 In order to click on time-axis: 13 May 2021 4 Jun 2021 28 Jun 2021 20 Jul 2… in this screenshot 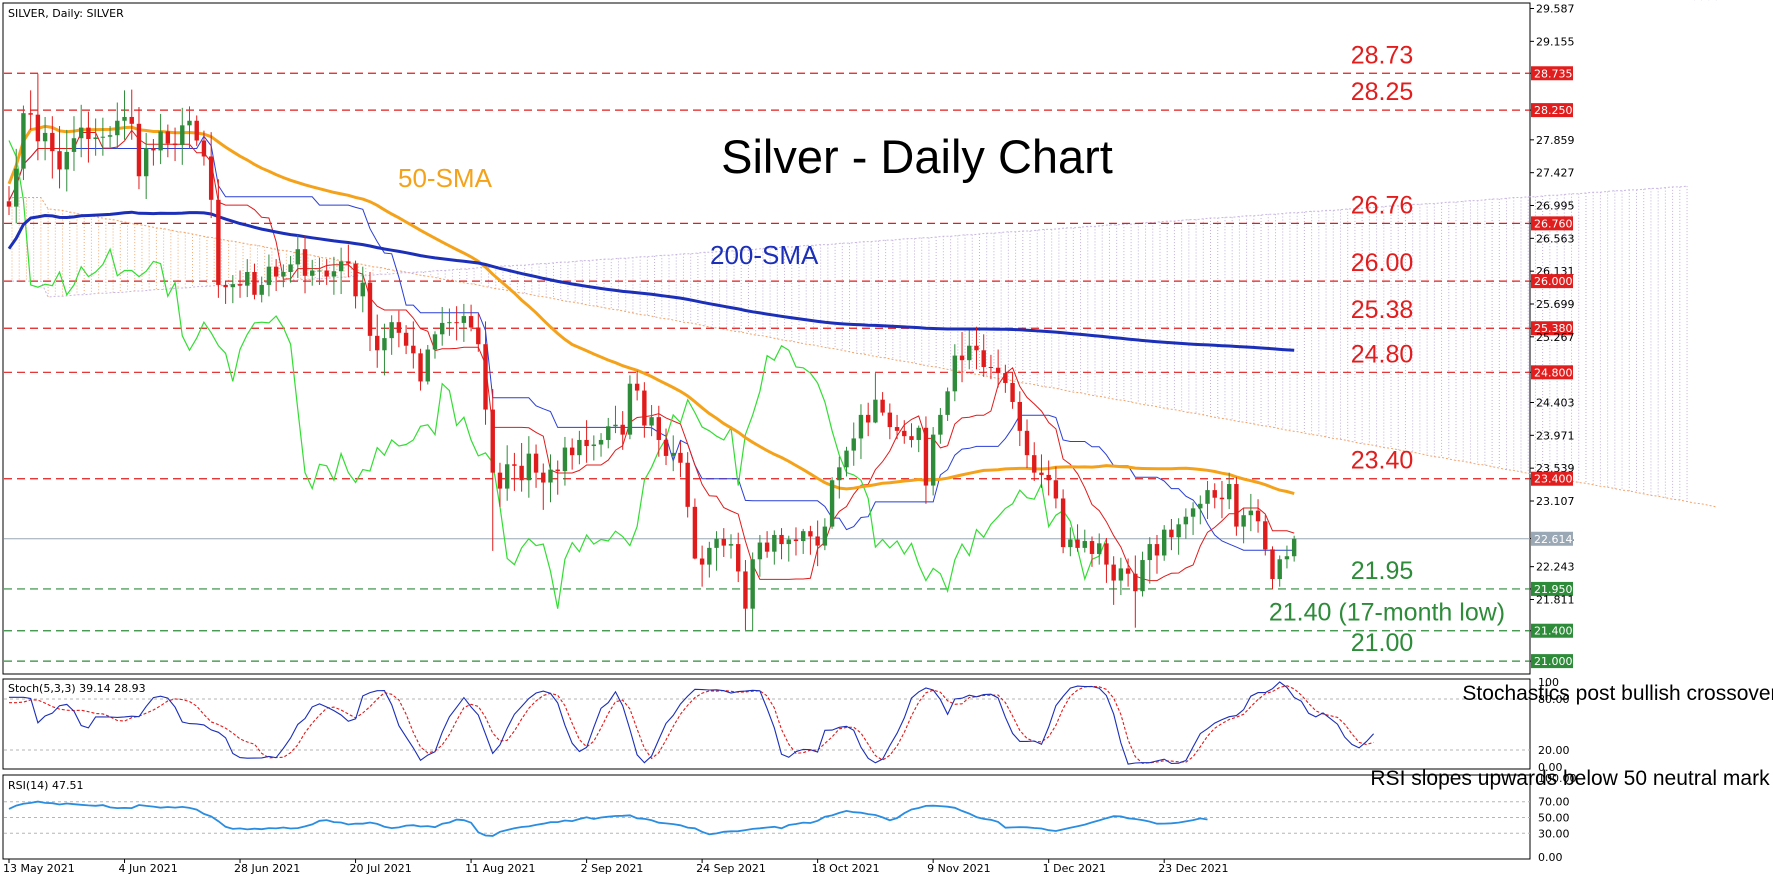, I will do `click(615, 867)`.